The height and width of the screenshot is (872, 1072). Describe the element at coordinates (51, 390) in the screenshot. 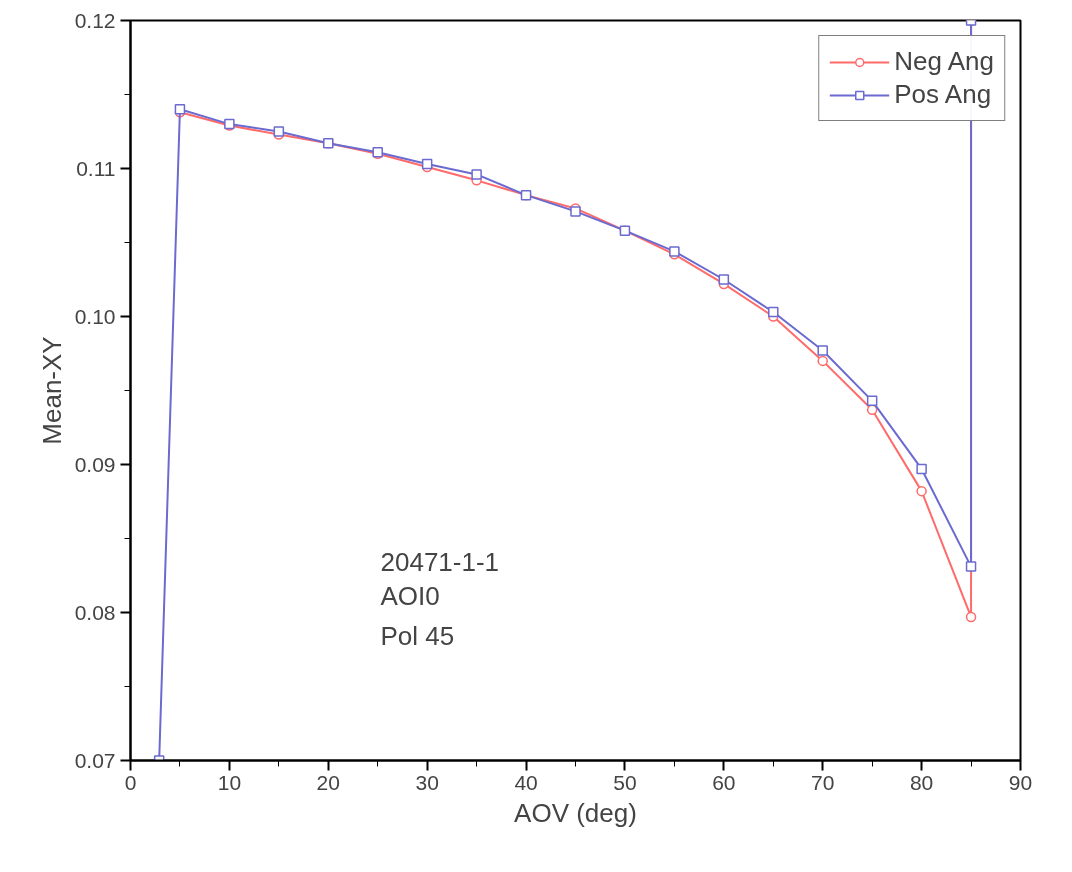

I see `y-axis-title: Mean-XY` at that location.